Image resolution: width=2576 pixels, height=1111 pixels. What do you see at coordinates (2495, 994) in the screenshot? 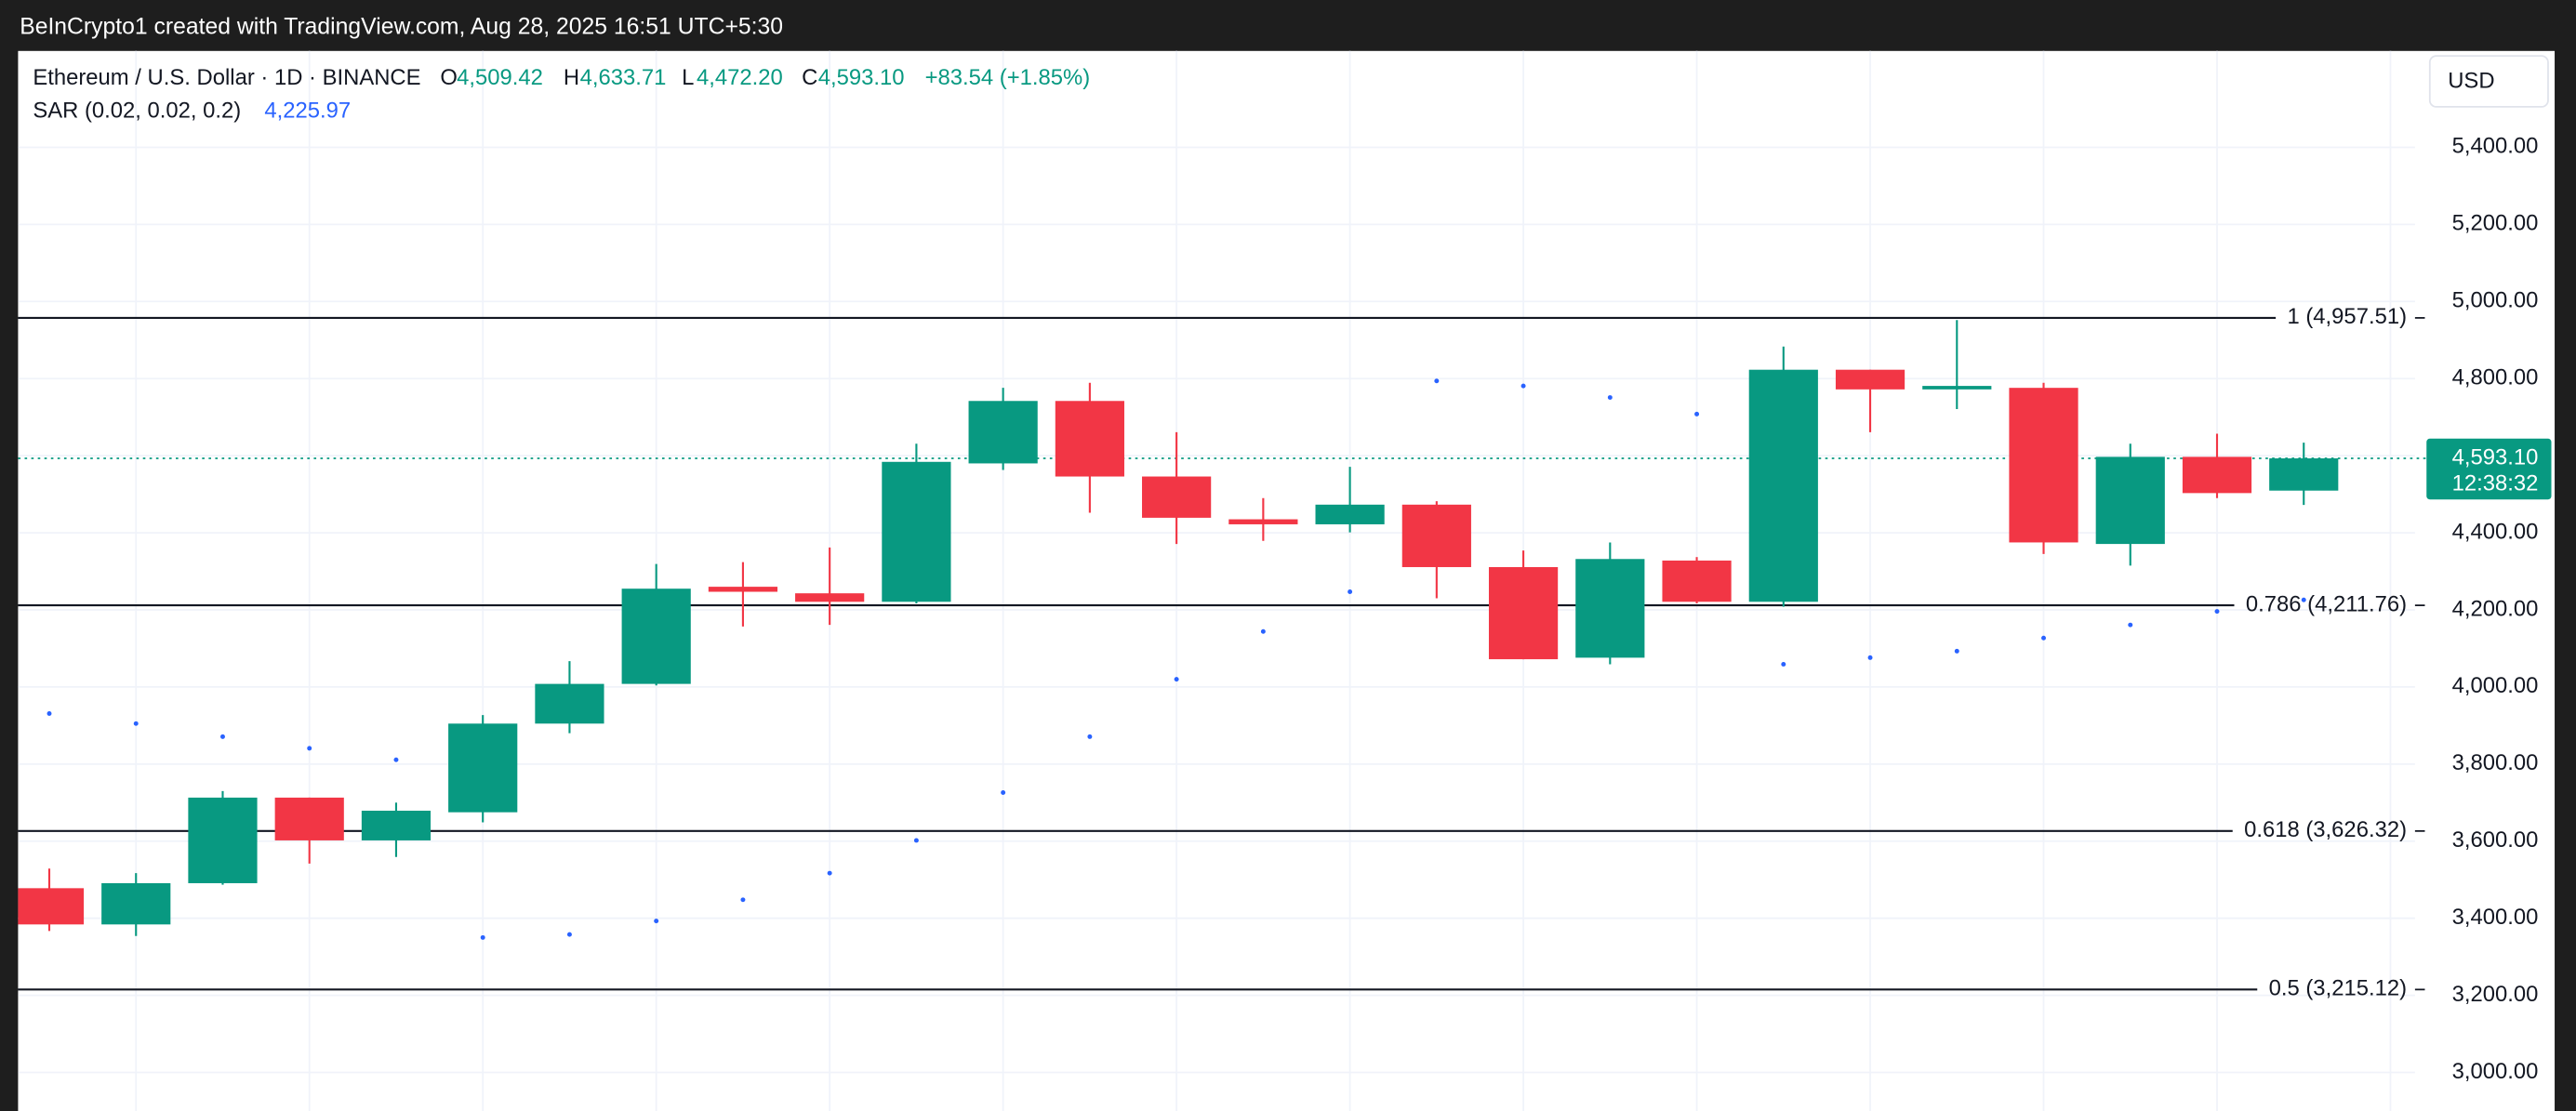
I see `y-tick-label: 3,200.00` at bounding box center [2495, 994].